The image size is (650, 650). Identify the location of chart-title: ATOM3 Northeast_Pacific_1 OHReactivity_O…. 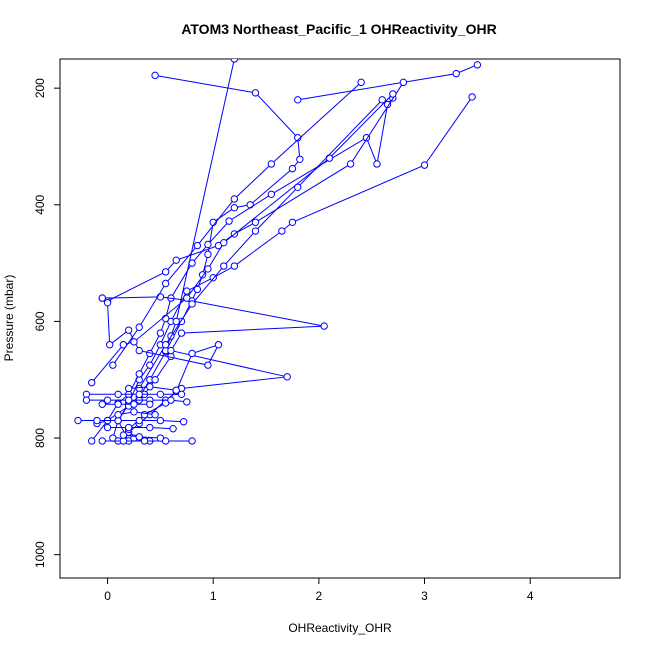
(338, 29).